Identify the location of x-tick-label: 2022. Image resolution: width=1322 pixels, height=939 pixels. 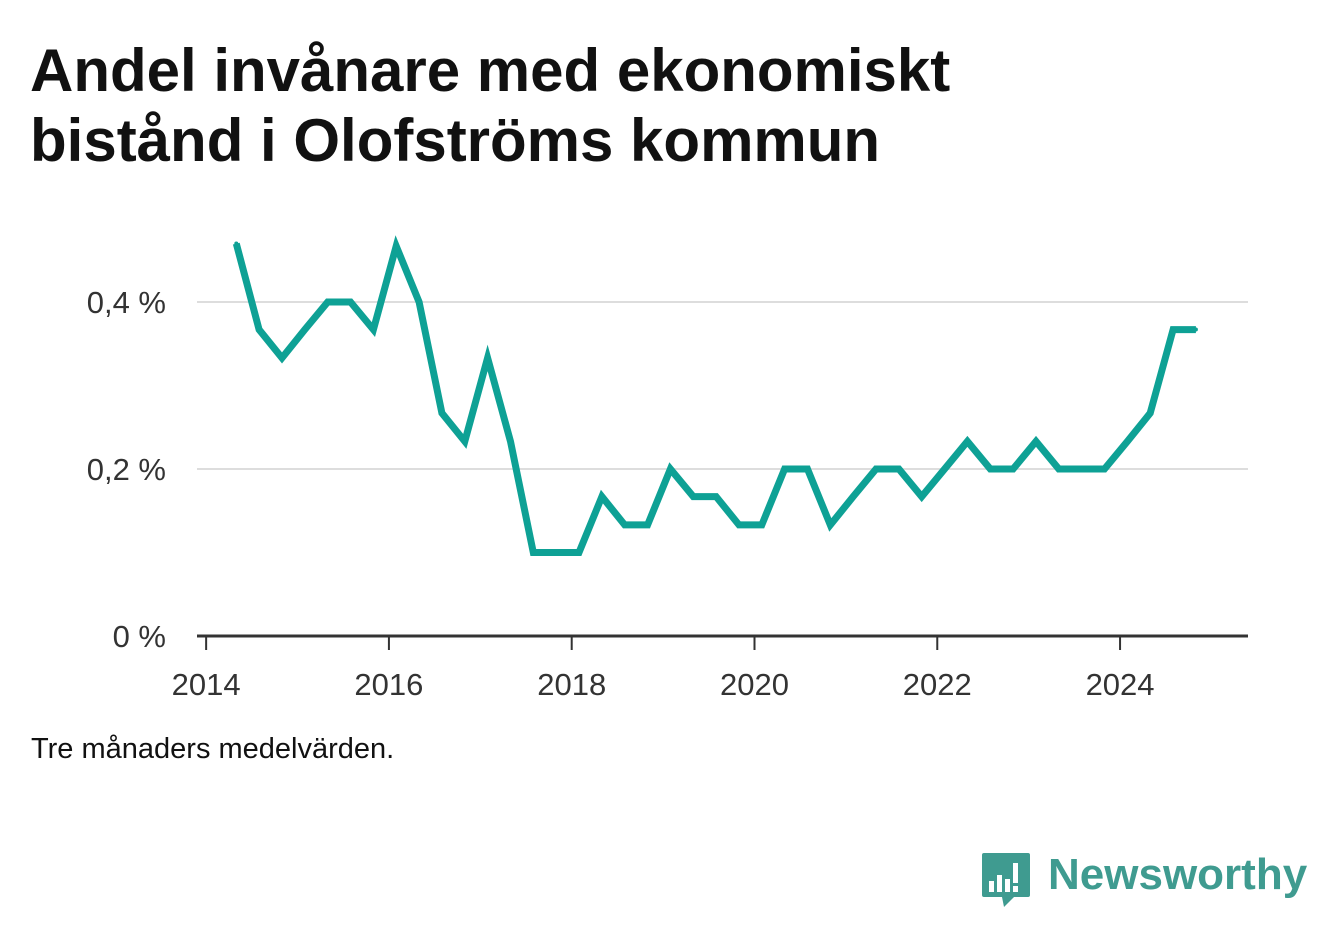
(937, 684).